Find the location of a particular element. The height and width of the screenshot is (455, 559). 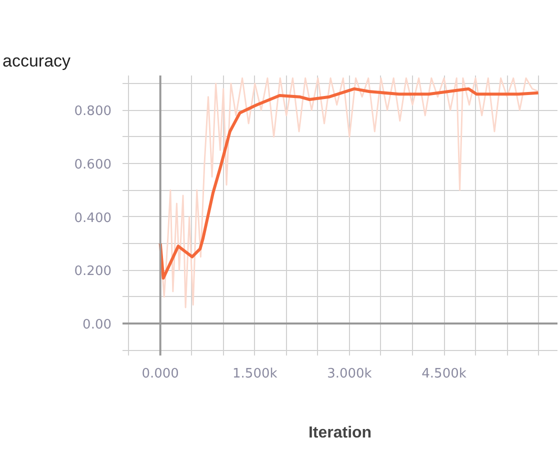

x-tick-label: 0.000 is located at coordinates (160, 374).